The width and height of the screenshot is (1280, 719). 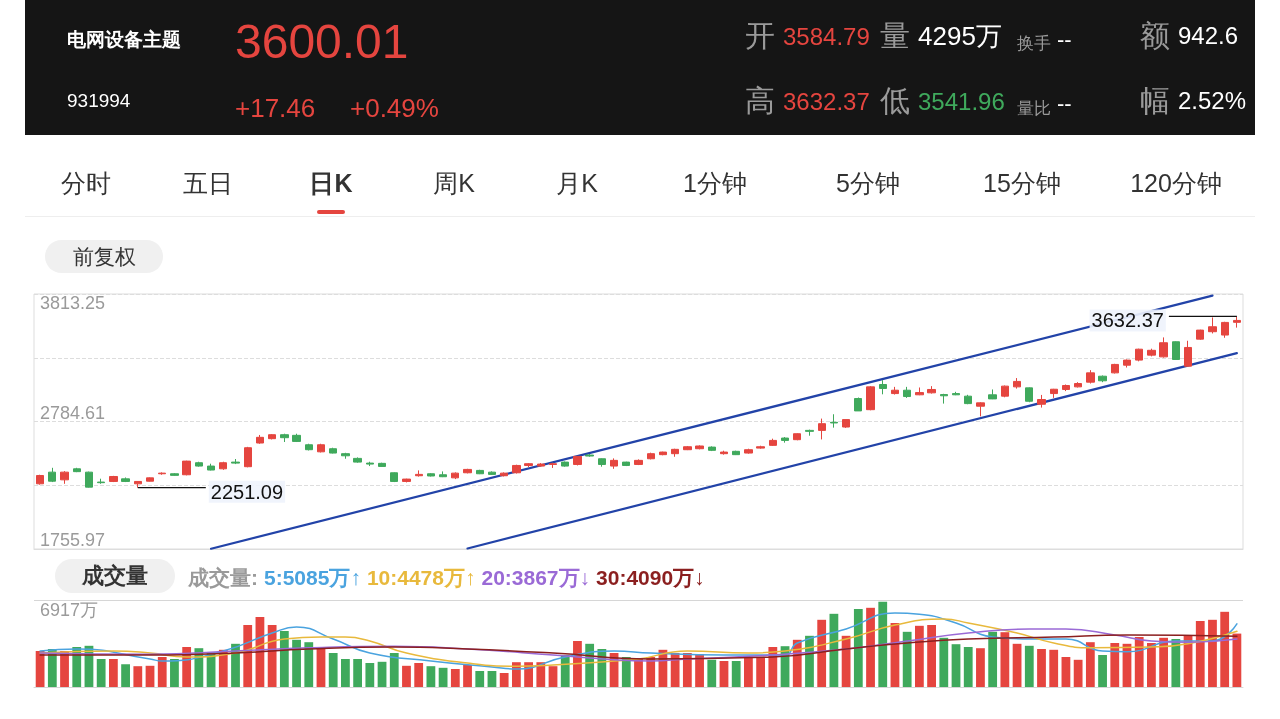 I want to click on text: 10:4478万↑, so click(x=421, y=578).